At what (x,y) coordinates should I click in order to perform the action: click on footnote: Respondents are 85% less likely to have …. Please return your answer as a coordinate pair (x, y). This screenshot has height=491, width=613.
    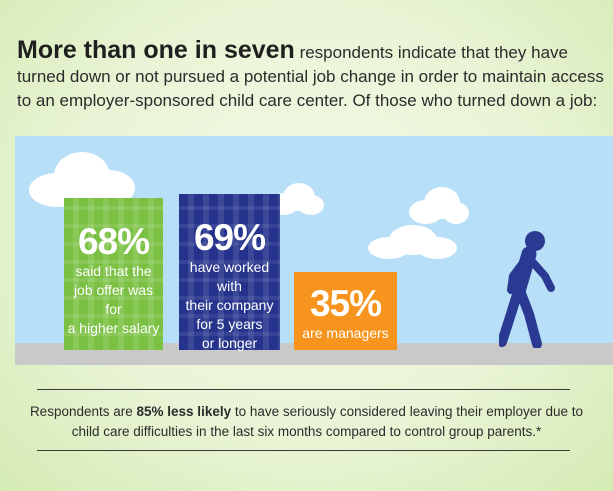
    Looking at the image, I should click on (306, 422).